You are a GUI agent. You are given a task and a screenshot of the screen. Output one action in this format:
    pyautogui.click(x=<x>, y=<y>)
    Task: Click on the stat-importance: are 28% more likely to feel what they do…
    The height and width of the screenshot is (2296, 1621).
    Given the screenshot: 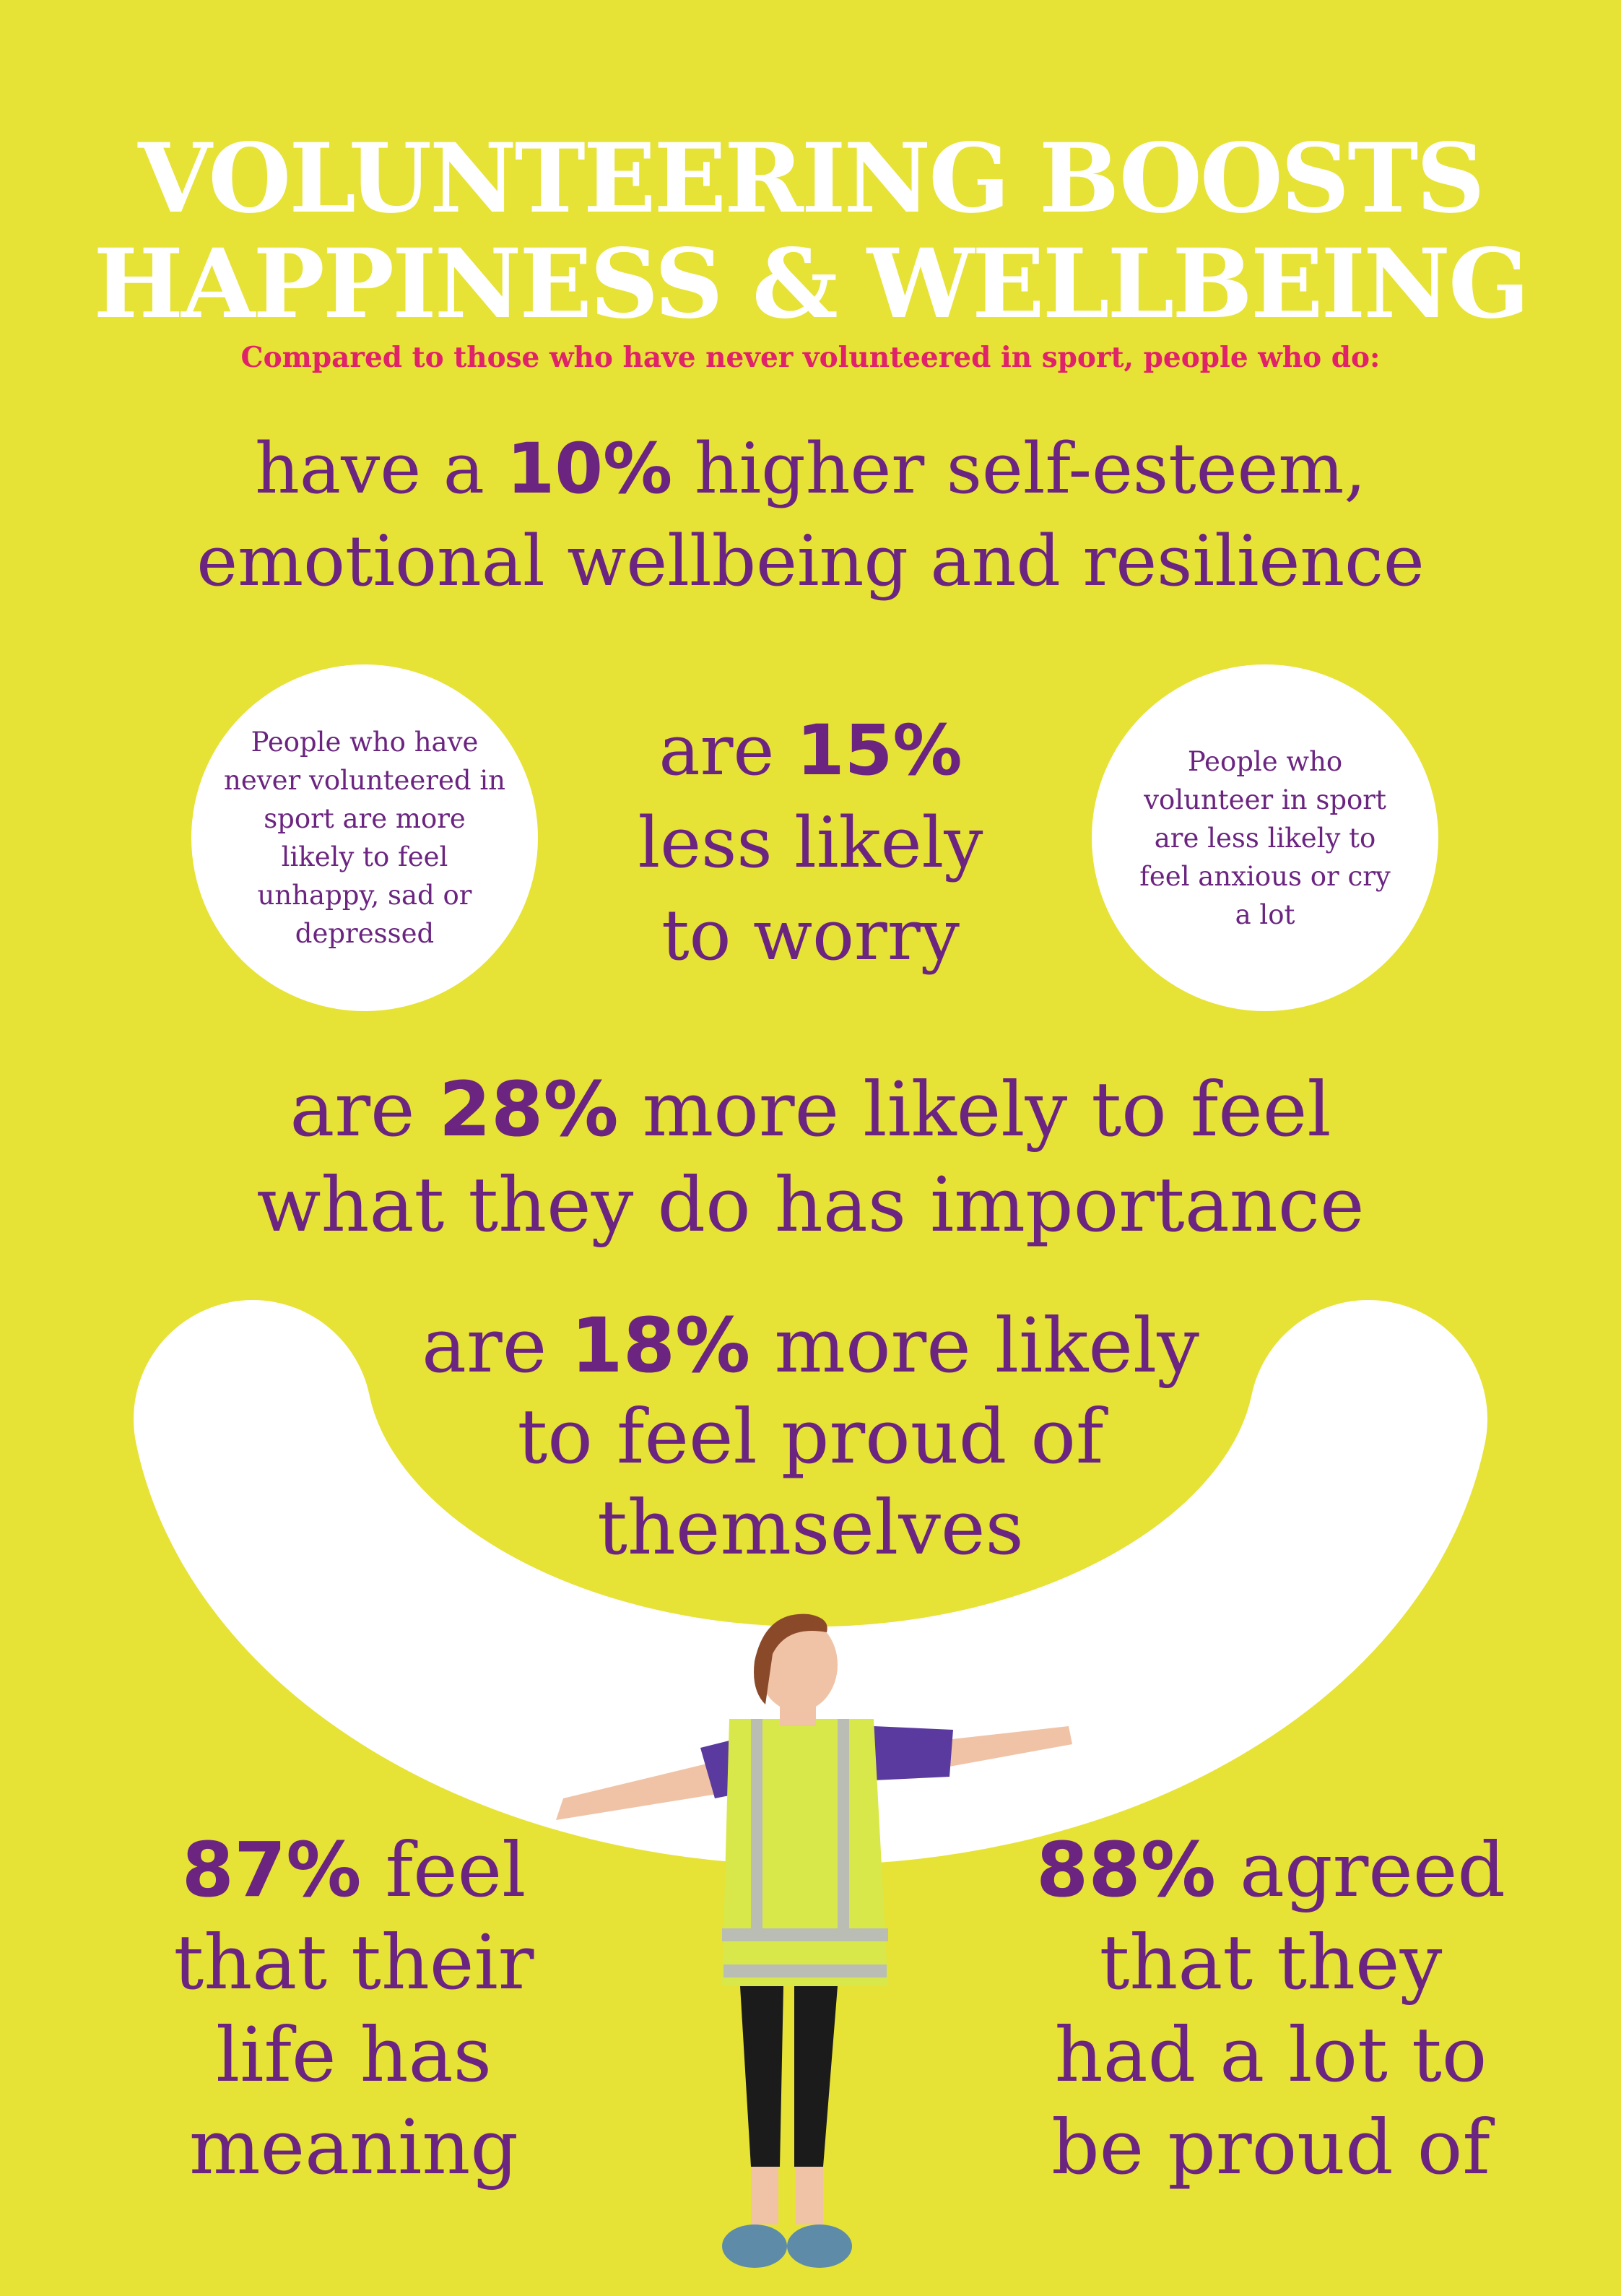 What is the action you would take?
    pyautogui.click(x=810, y=1157)
    